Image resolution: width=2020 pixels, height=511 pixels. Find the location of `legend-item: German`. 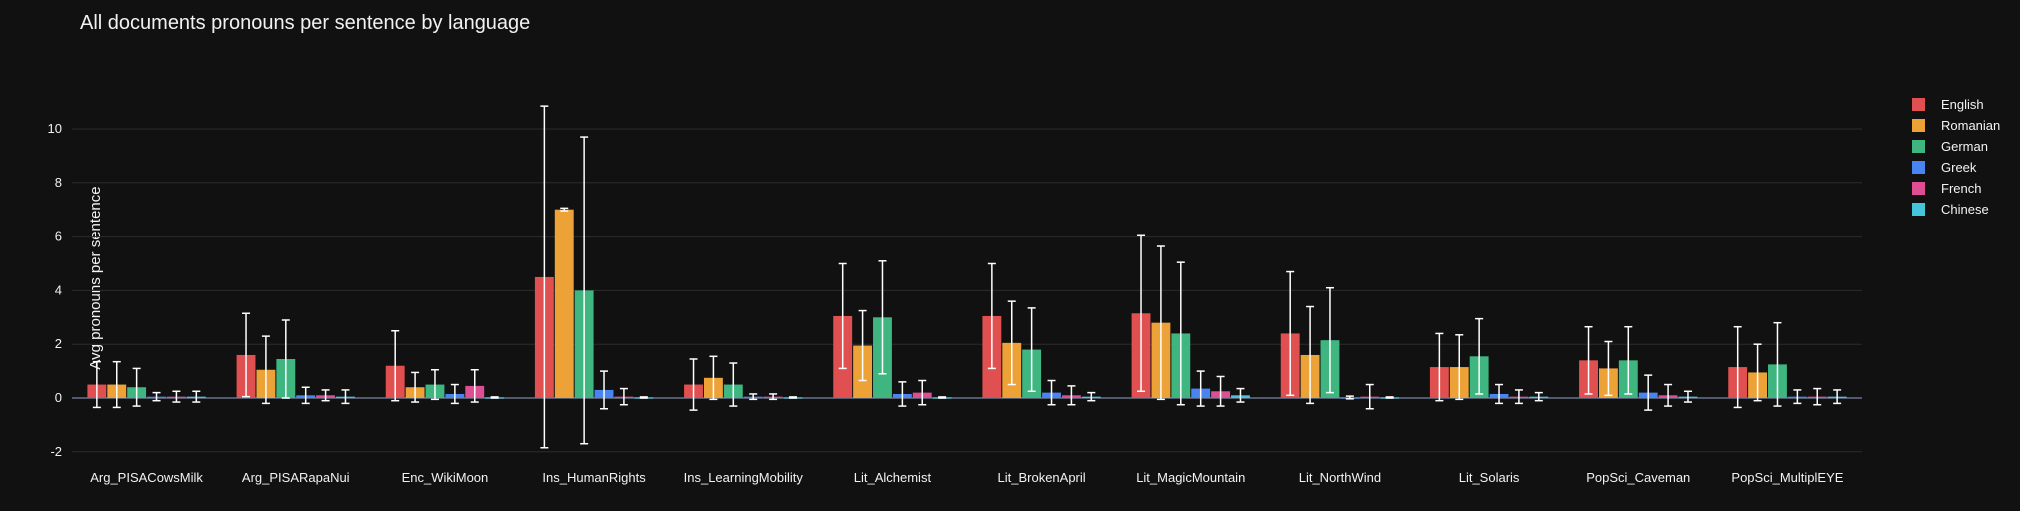

legend-item: German is located at coordinates (1956, 146).